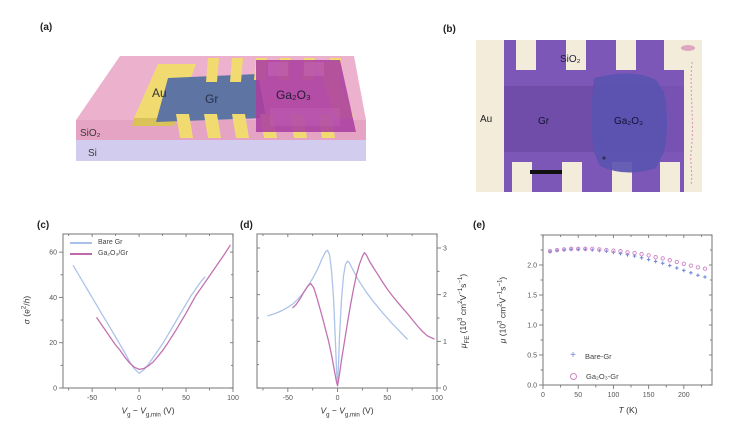 The width and height of the screenshot is (735, 441). Describe the element at coordinates (445, 342) in the screenshot. I see `y-tick-label: 1` at that location.